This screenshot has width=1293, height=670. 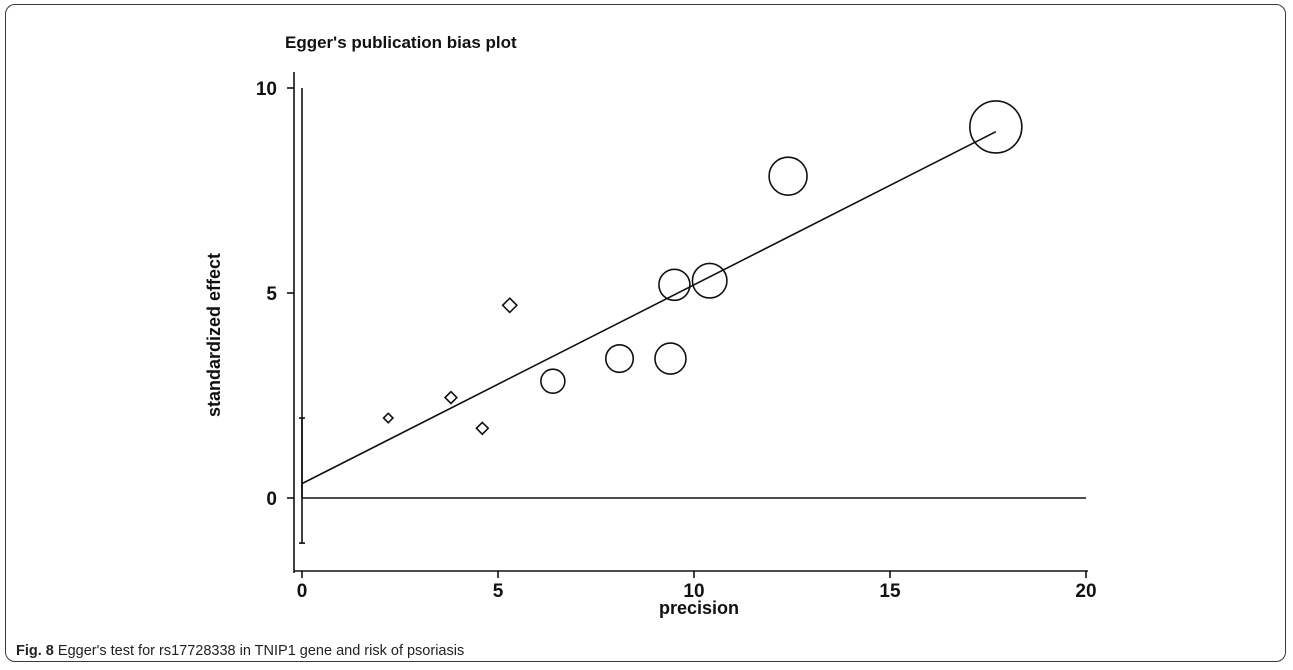 What do you see at coordinates (266, 89) in the screenshot?
I see `y-tick-label: 10` at bounding box center [266, 89].